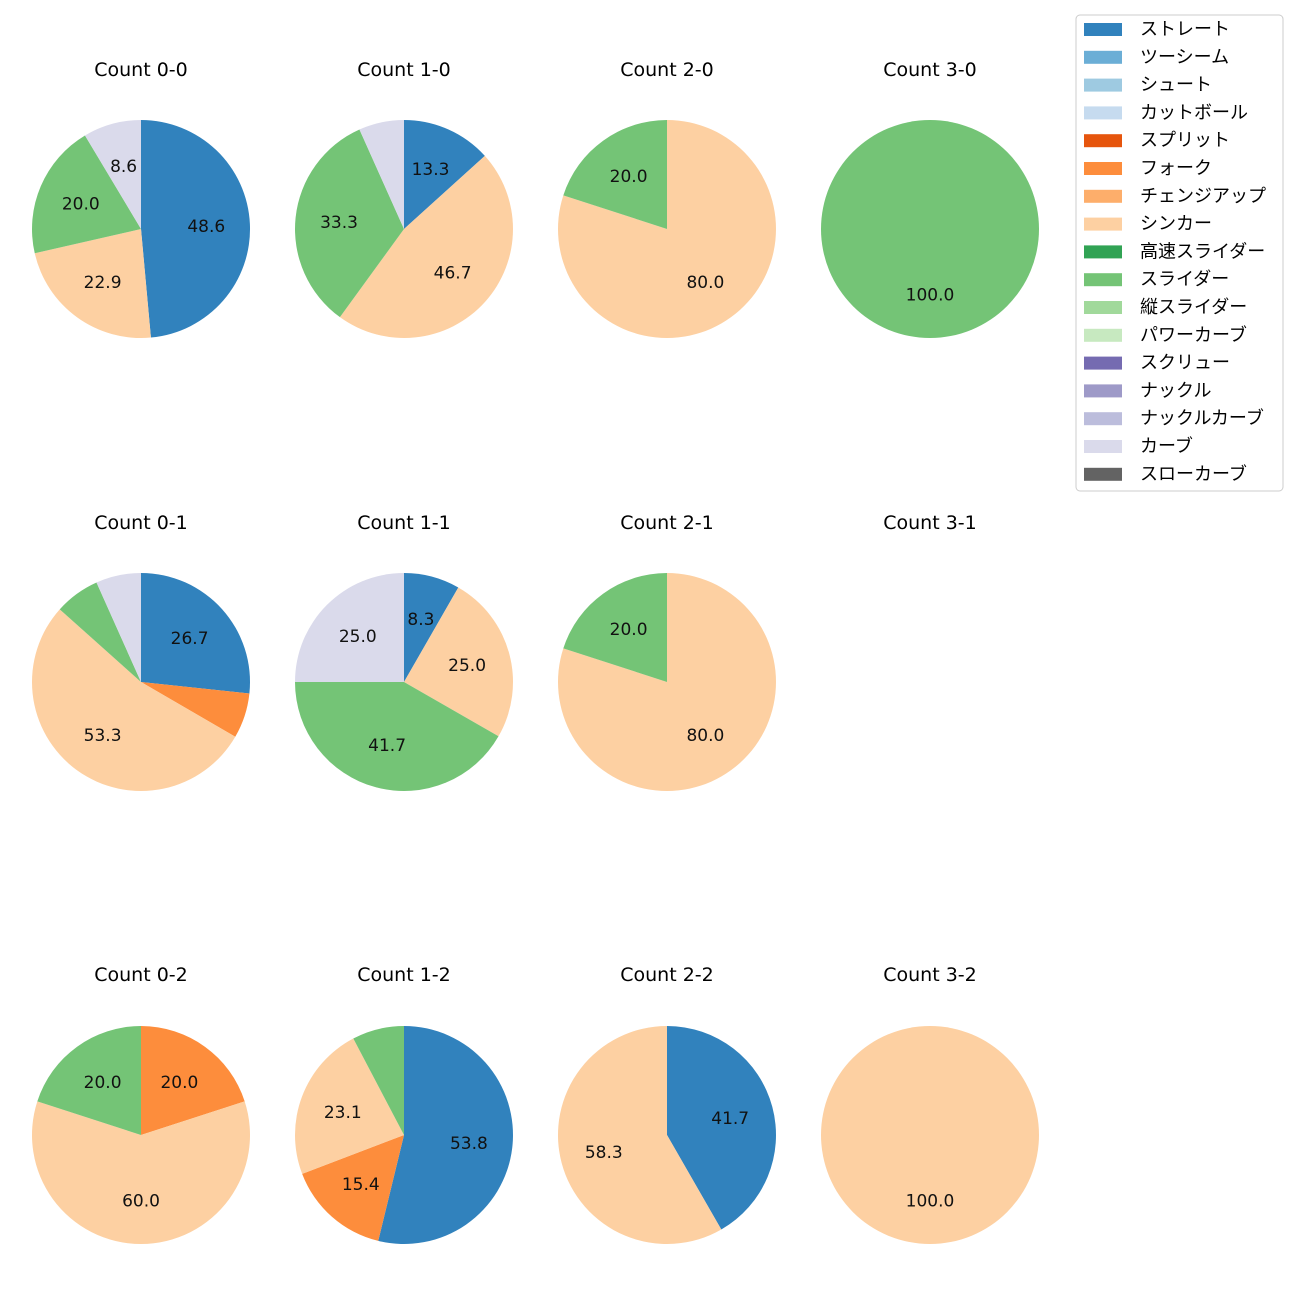  I want to click on pie-title: Count 2-1, so click(667, 523).